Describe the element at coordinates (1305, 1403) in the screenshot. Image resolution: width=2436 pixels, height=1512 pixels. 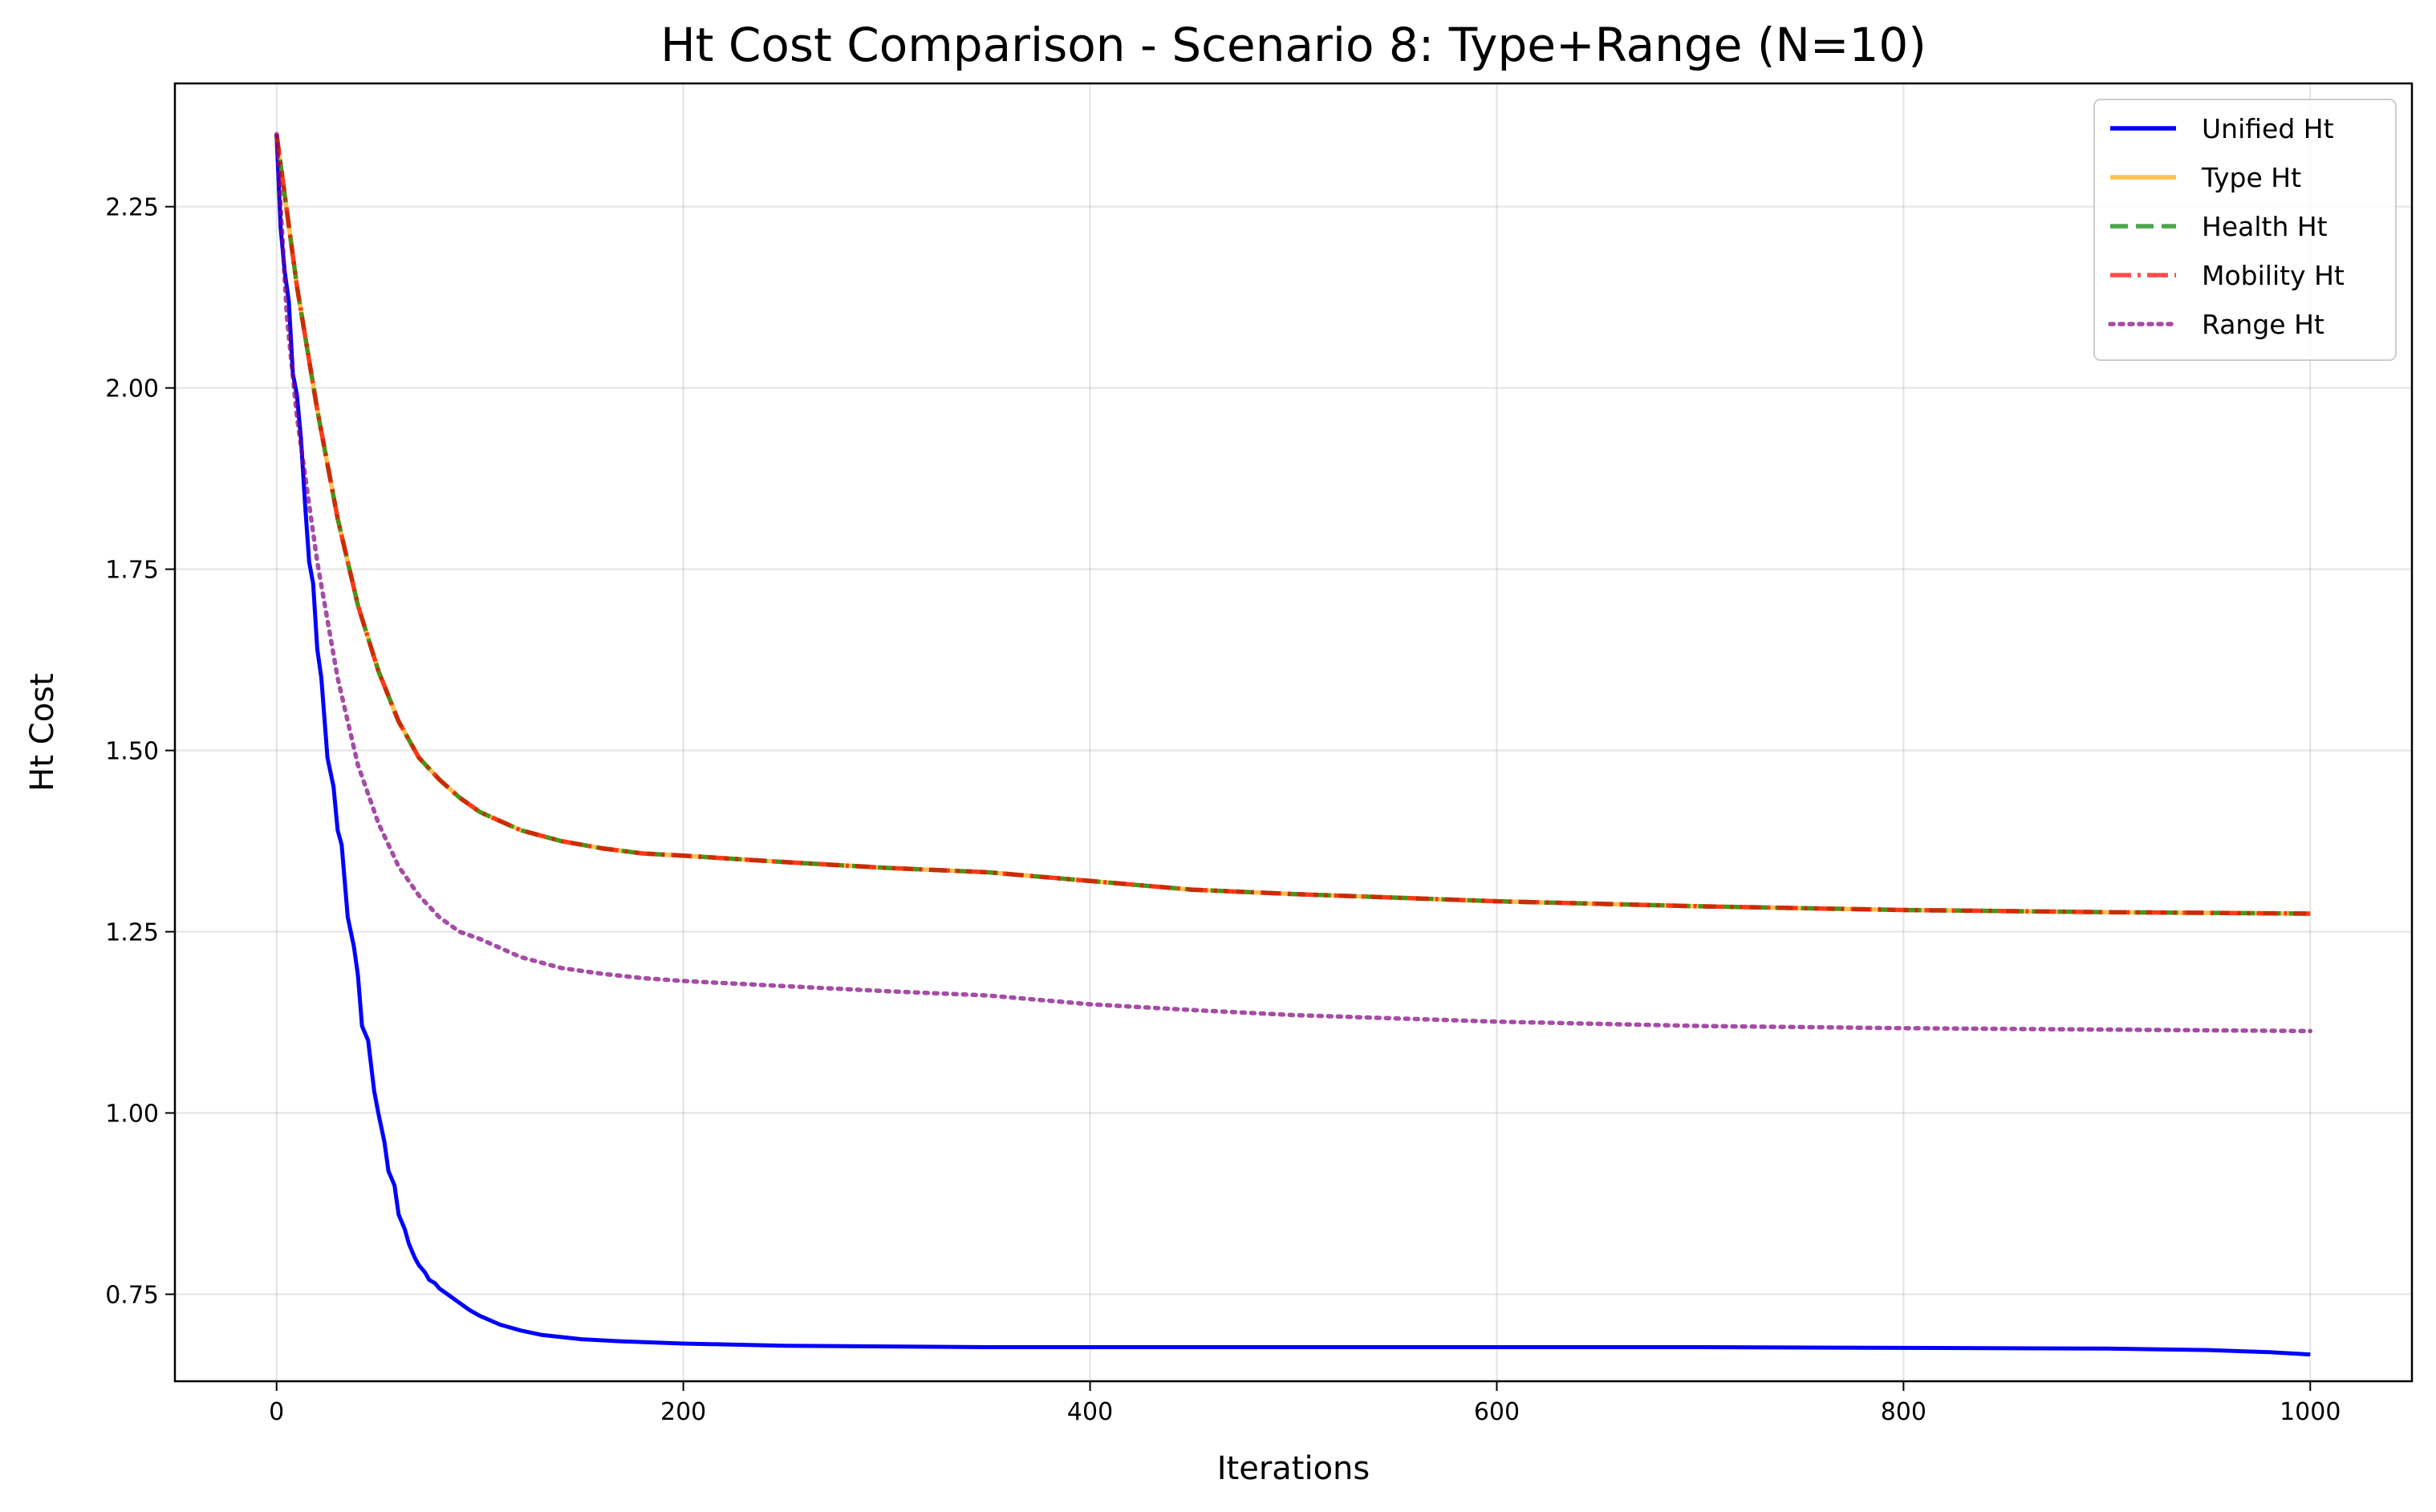
I see `x-axis: 0 200 400 600 800 1000` at that location.